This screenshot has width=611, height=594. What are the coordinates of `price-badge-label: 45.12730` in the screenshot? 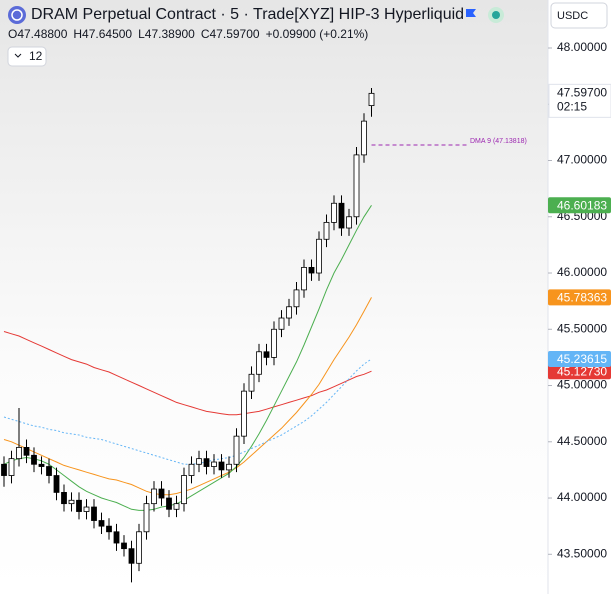 It's located at (582, 371).